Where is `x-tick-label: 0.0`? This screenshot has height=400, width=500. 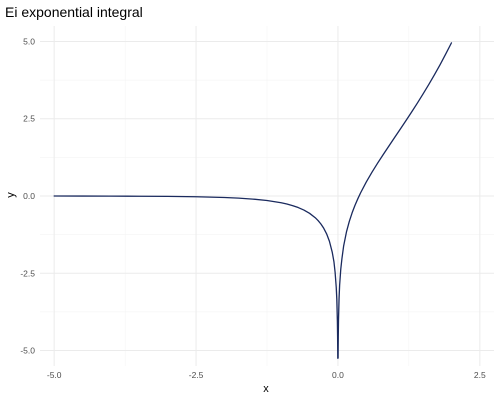
x-tick-label: 0.0 is located at coordinates (338, 375).